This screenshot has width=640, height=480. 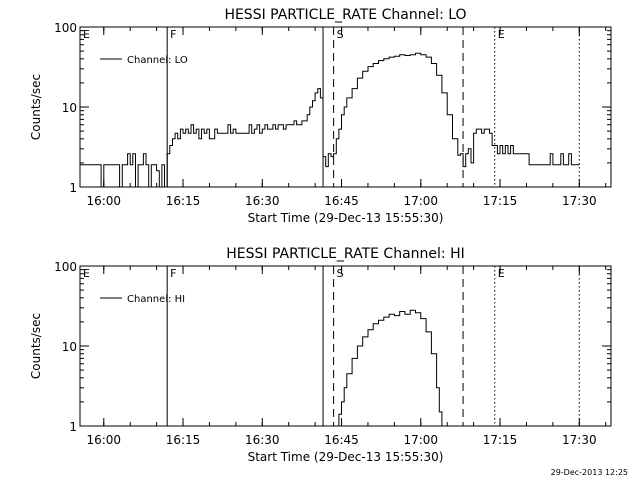 I want to click on series-line-channel-hi, so click(x=389, y=368).